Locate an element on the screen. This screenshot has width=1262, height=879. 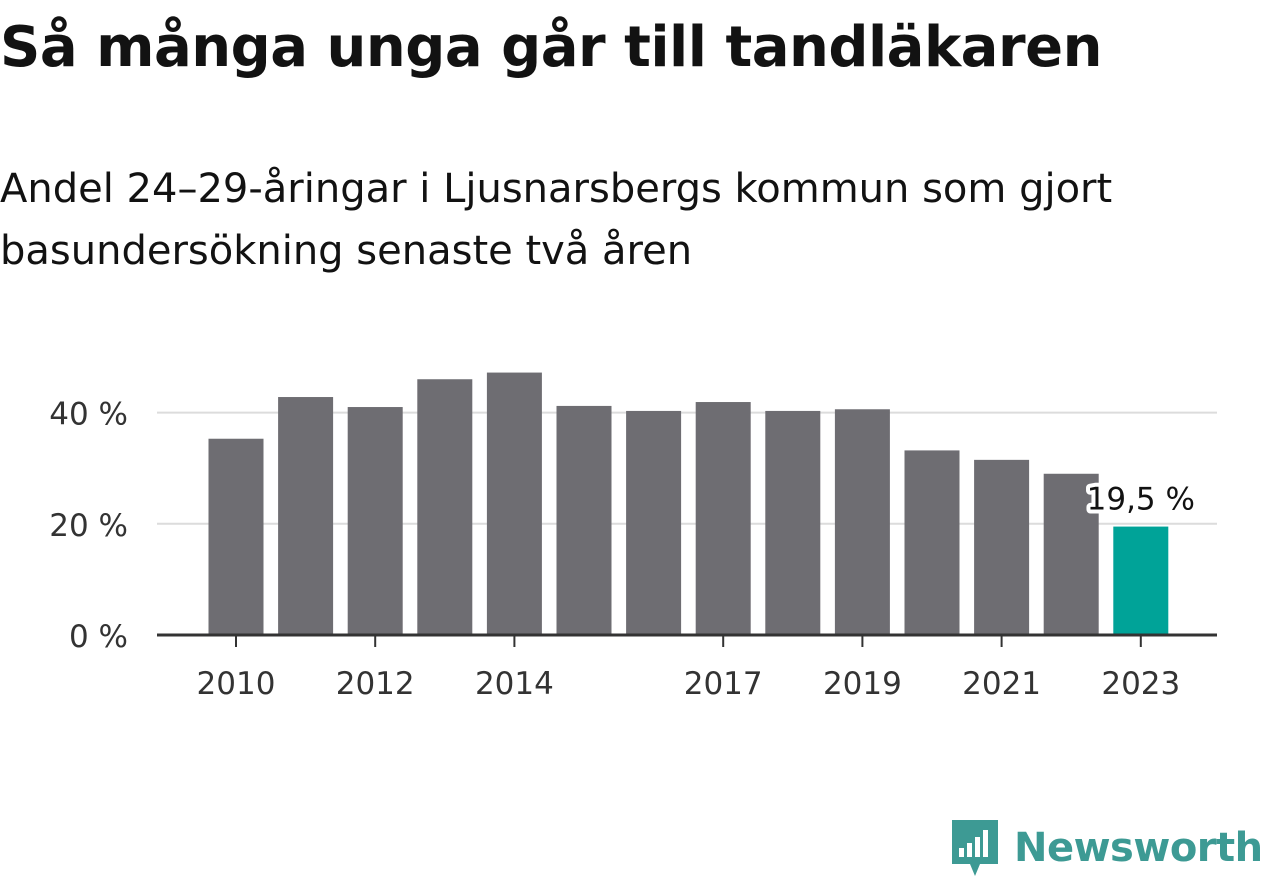
bar-2010 is located at coordinates (236, 536).